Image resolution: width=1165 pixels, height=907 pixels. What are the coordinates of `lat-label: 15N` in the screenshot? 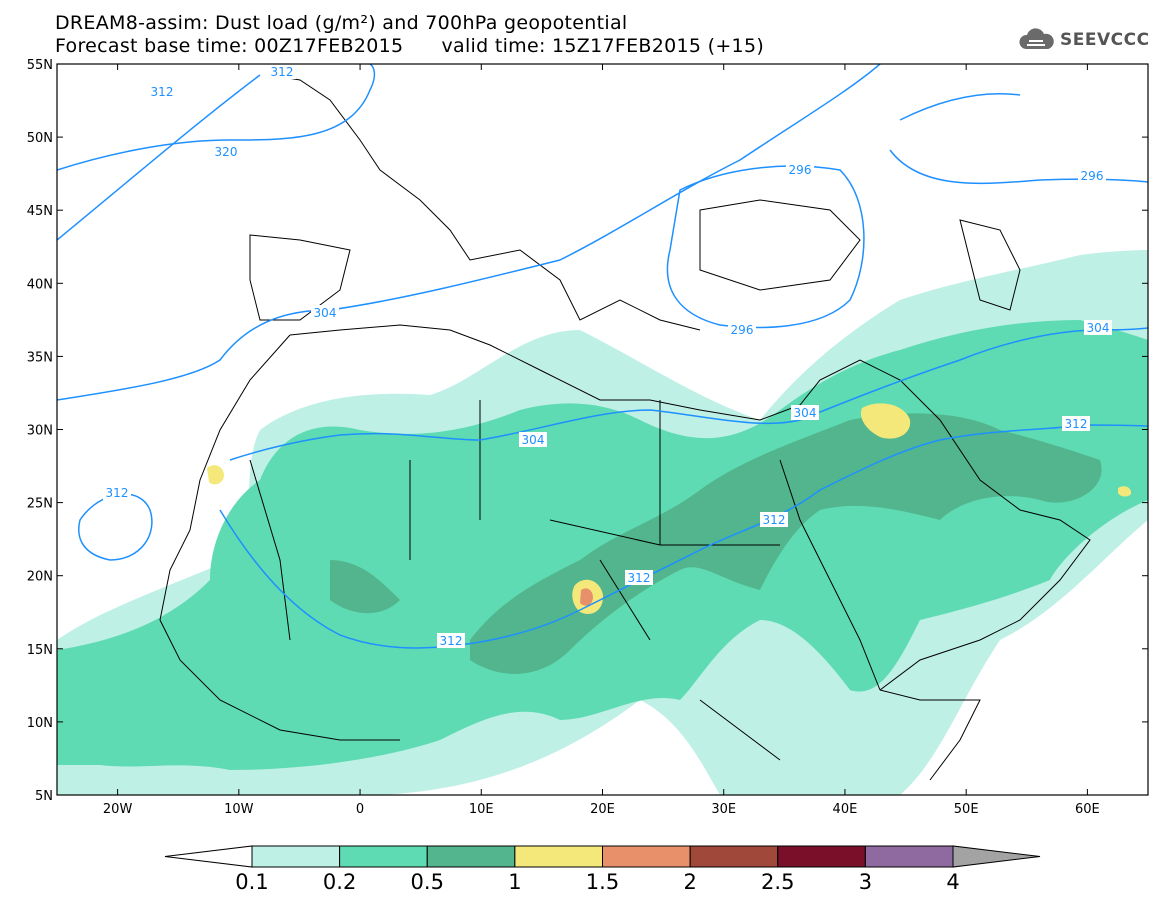 It's located at (40, 650).